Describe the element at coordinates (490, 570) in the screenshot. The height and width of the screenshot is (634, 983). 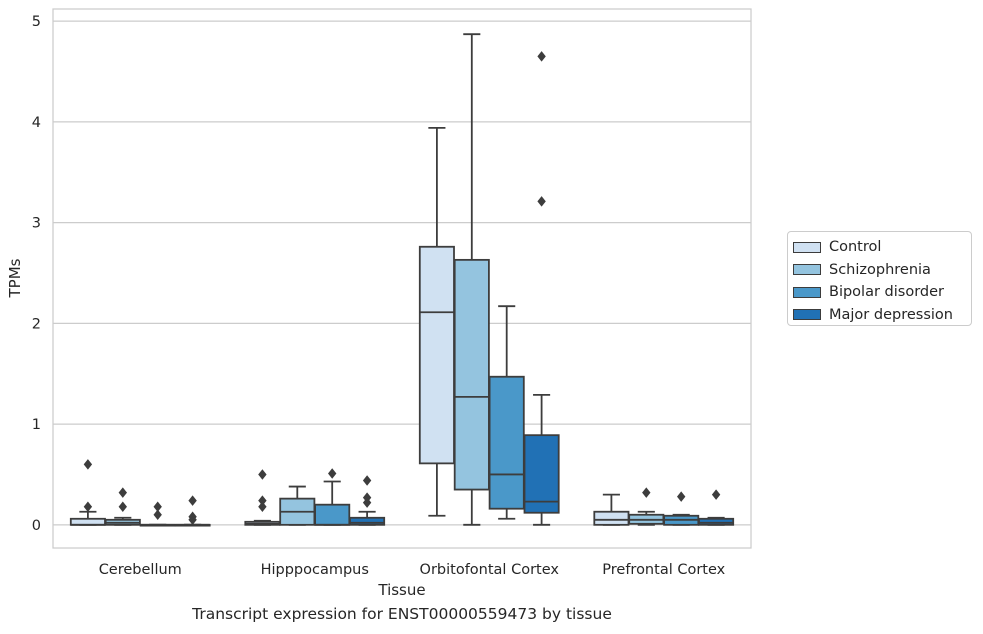
I see `x-tick-label: Orbitofontal Cortex` at that location.